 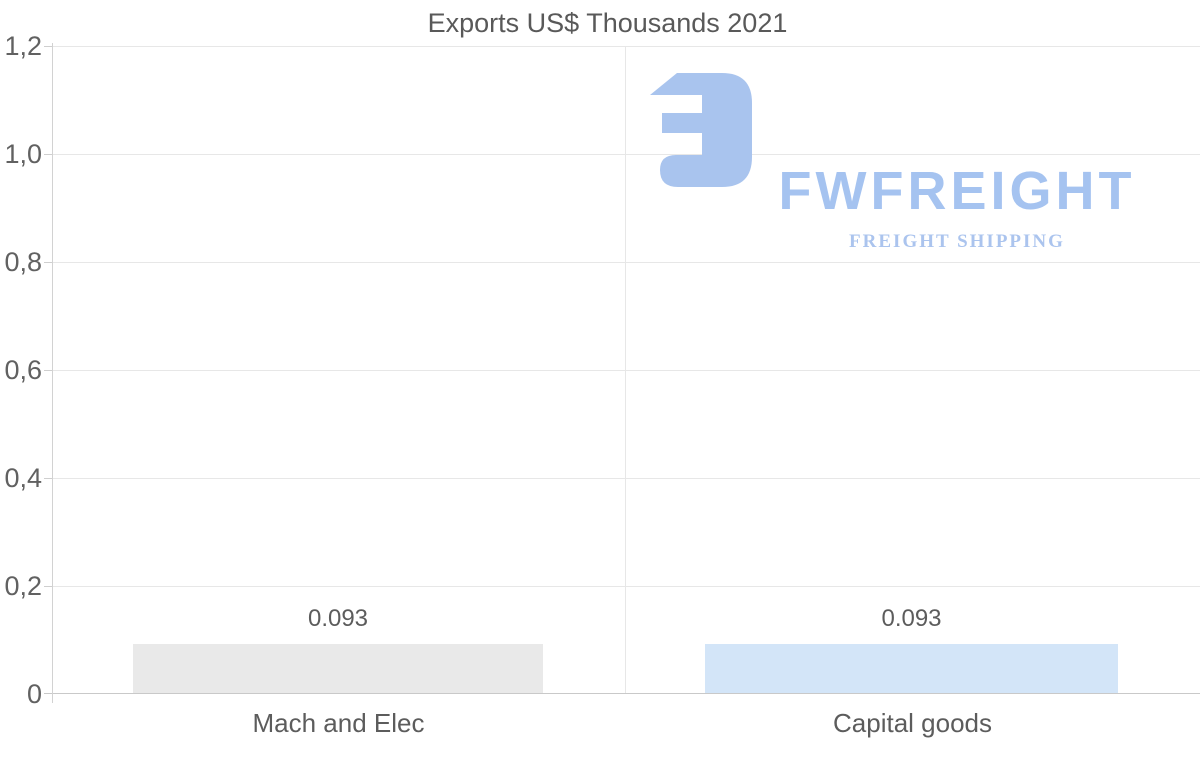 I want to click on y-tick-label: 0,2, so click(x=23, y=586).